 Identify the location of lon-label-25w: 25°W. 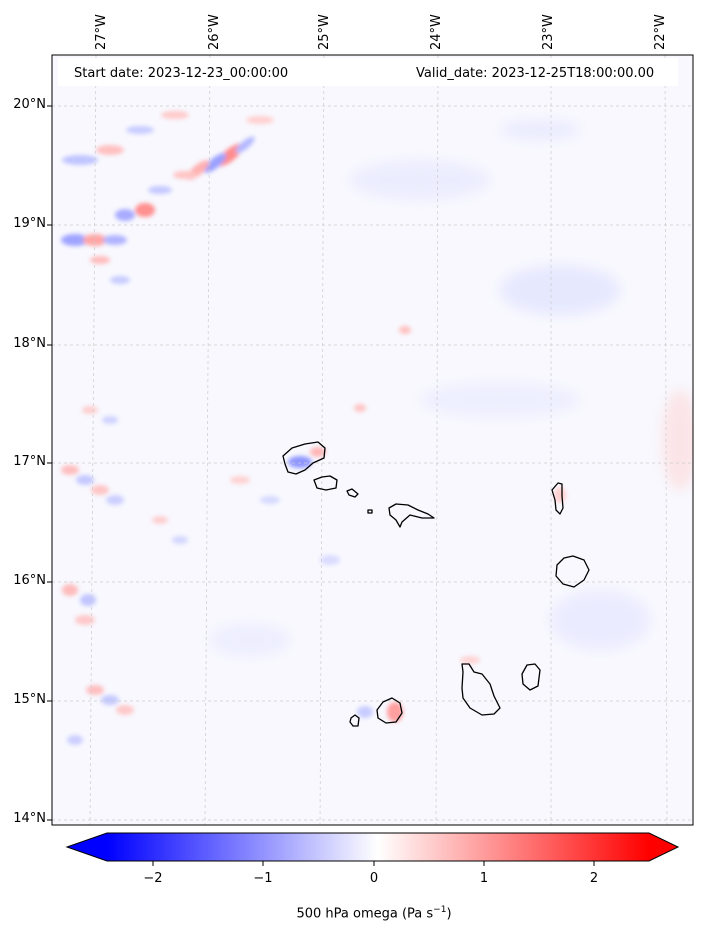
(324, 32).